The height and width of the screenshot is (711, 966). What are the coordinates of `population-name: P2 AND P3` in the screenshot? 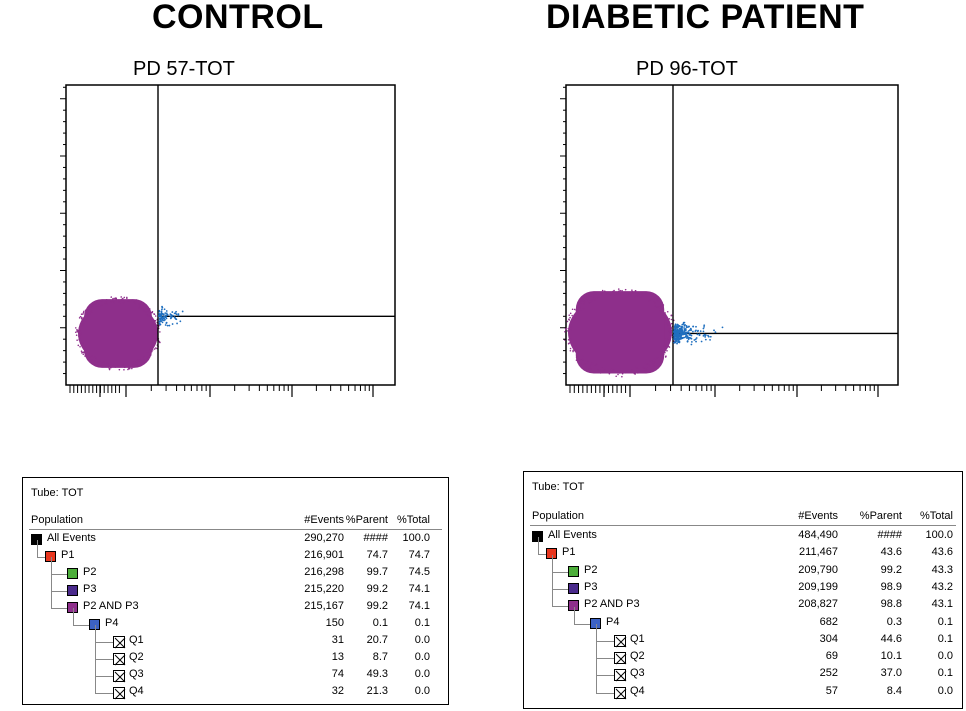 It's located at (111, 606).